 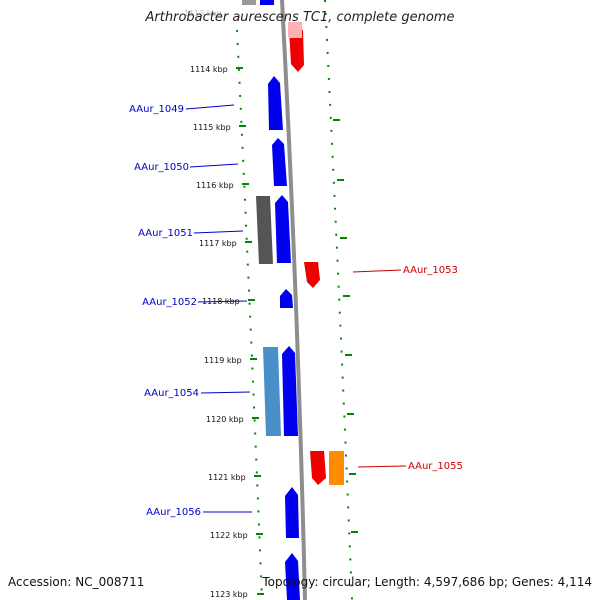 What do you see at coordinates (272, 391) in the screenshot?
I see `gene-aaur-1054-light` at bounding box center [272, 391].